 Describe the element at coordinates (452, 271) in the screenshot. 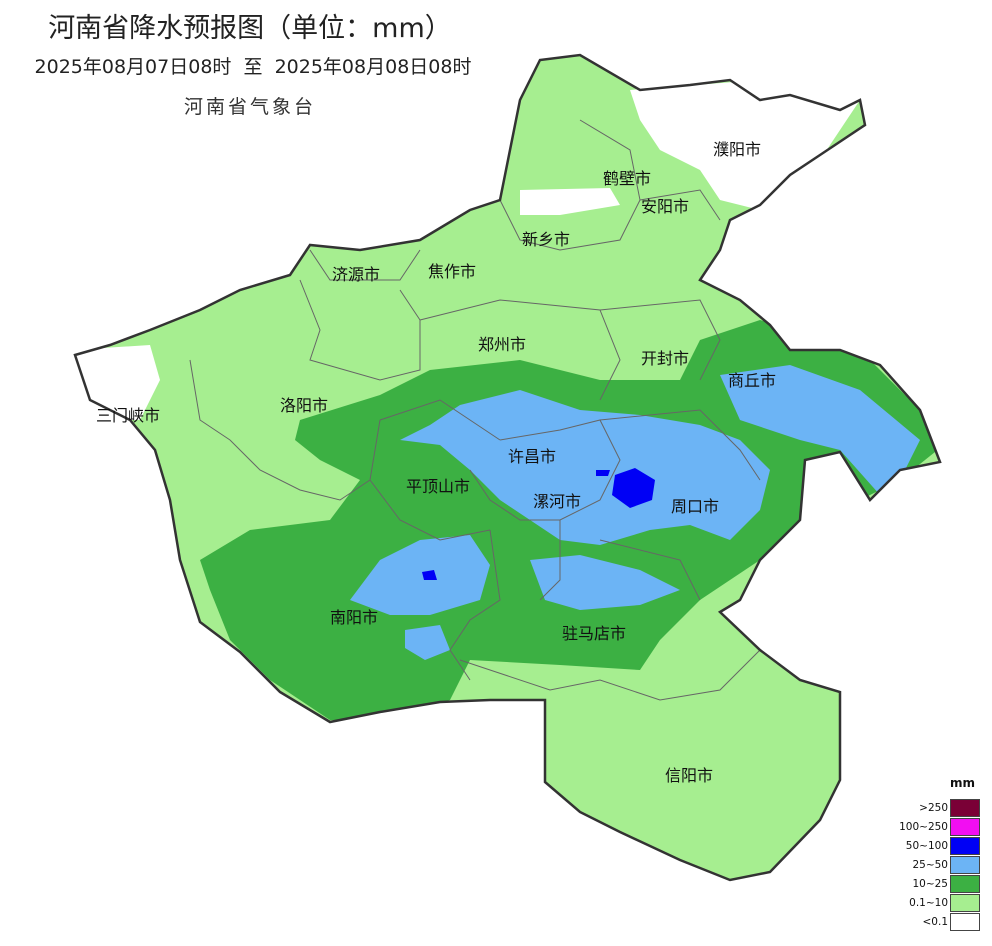

I see `city-label-jiaozuo: 焦作市` at that location.